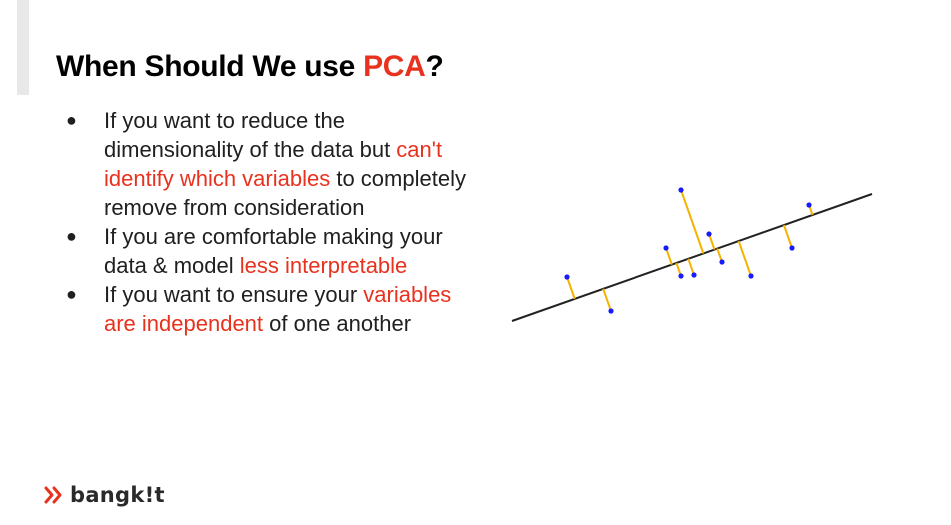 The image size is (951, 525). I want to click on projection-segments, so click(690, 250).